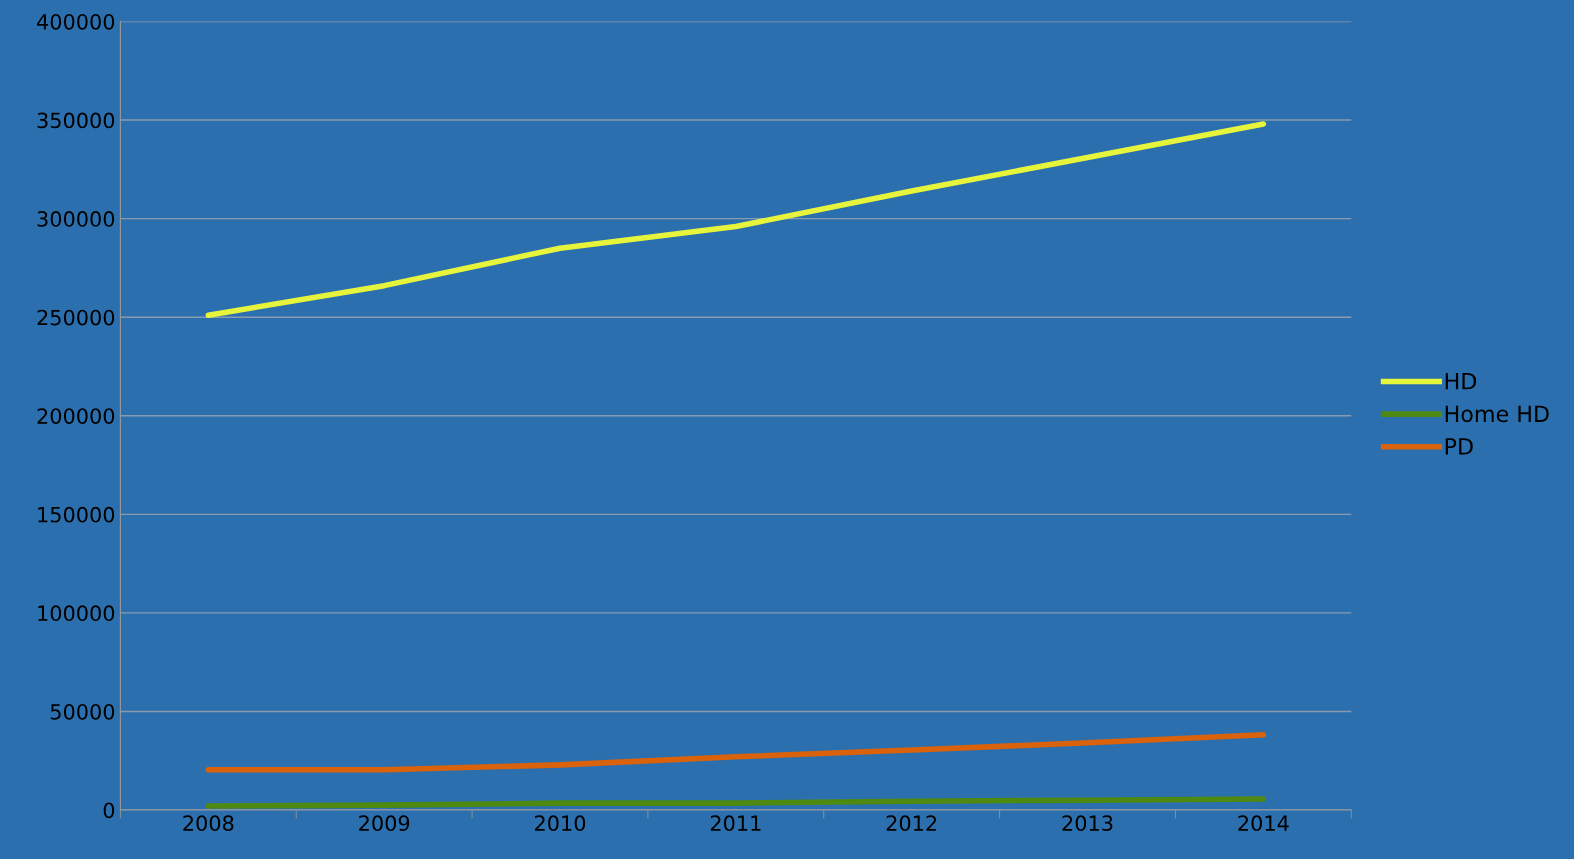 This screenshot has height=859, width=1574. I want to click on x-tick-label: 2013, so click(1087, 823).